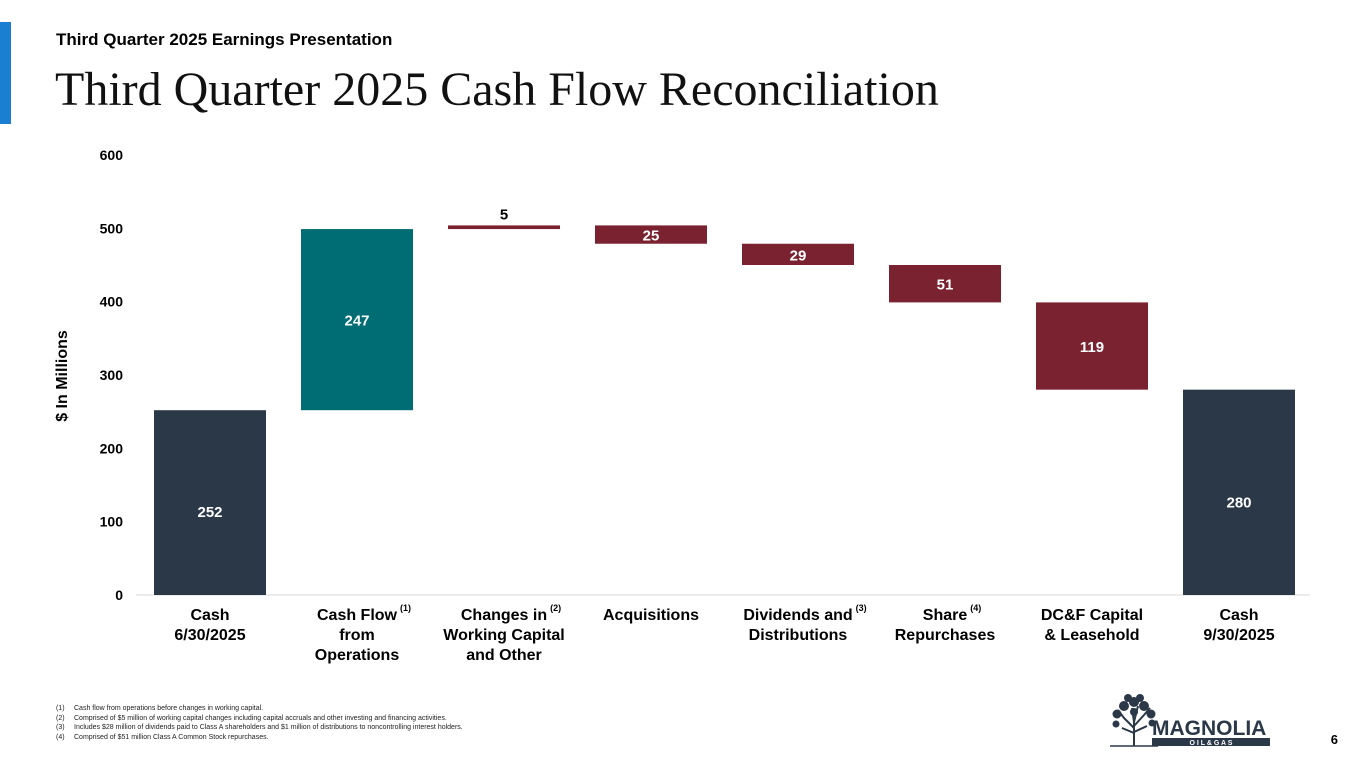 Image resolution: width=1365 pixels, height=768 pixels. What do you see at coordinates (62, 376) in the screenshot?
I see `y-axis-title: $ In Millions` at bounding box center [62, 376].